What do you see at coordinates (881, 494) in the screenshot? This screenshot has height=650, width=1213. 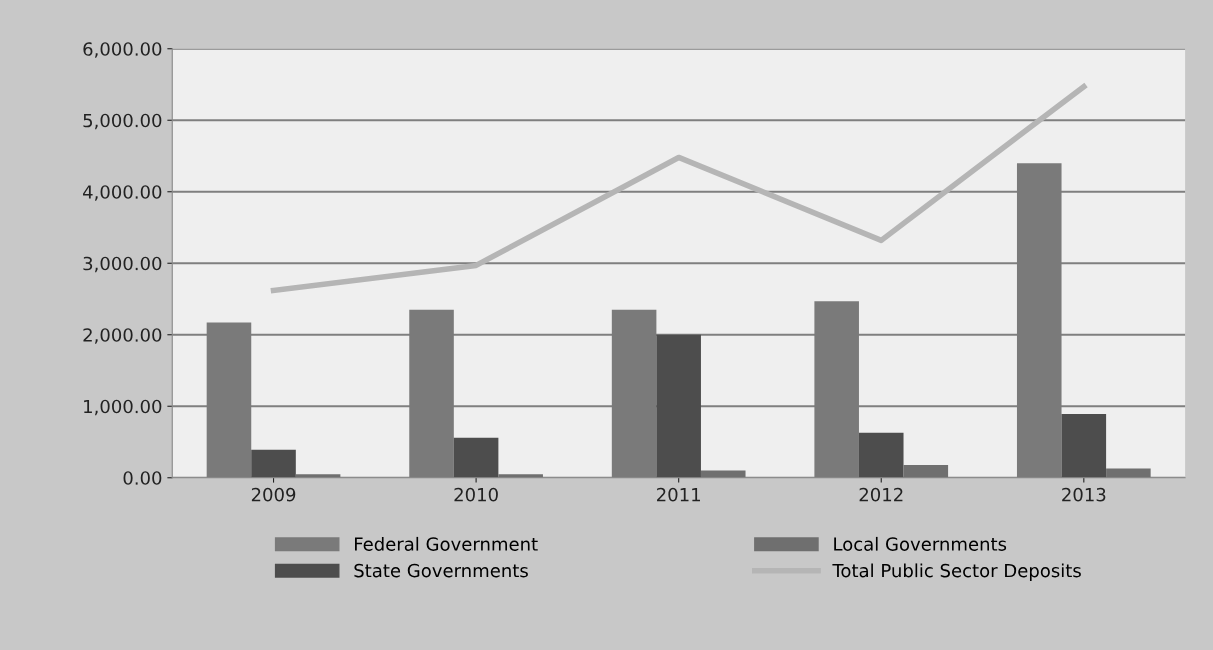 I see `x-tick-label: 2012` at bounding box center [881, 494].